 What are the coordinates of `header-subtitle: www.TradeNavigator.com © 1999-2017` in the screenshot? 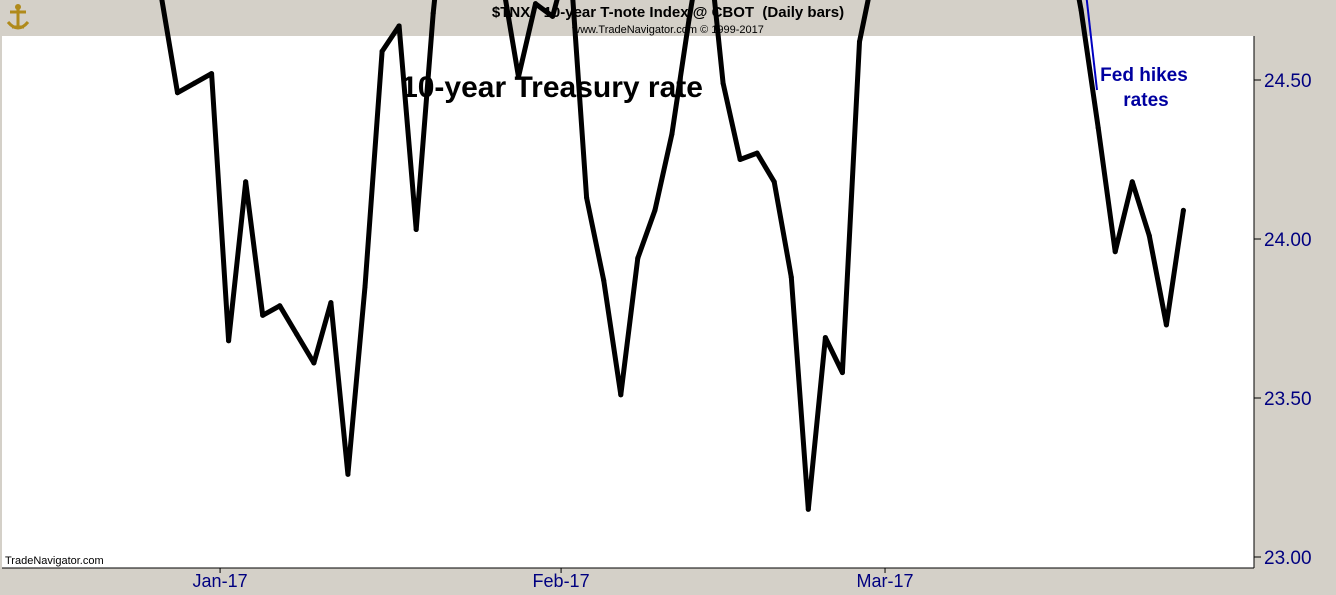 It's located at (667, 30).